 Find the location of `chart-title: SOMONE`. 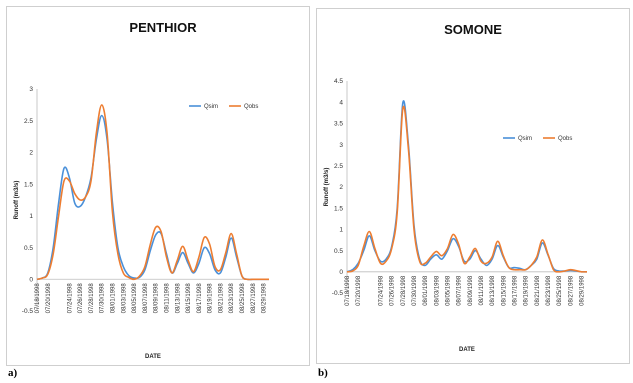

chart-title: SOMONE is located at coordinates (473, 29).